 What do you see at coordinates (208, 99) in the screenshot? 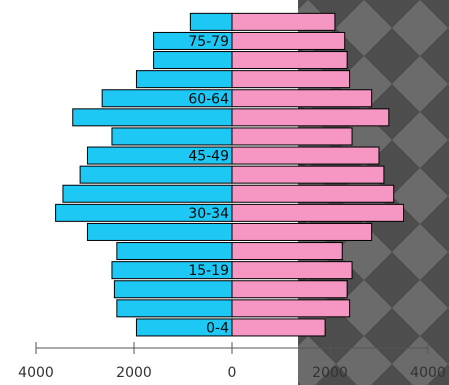
I see `category-label-60-64: 60-64` at bounding box center [208, 99].